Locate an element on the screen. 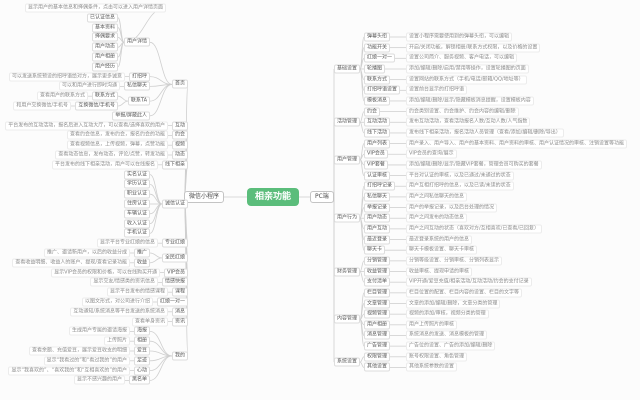 This screenshot has height=400, width=640. topic-node: 互动 is located at coordinates (179, 126).